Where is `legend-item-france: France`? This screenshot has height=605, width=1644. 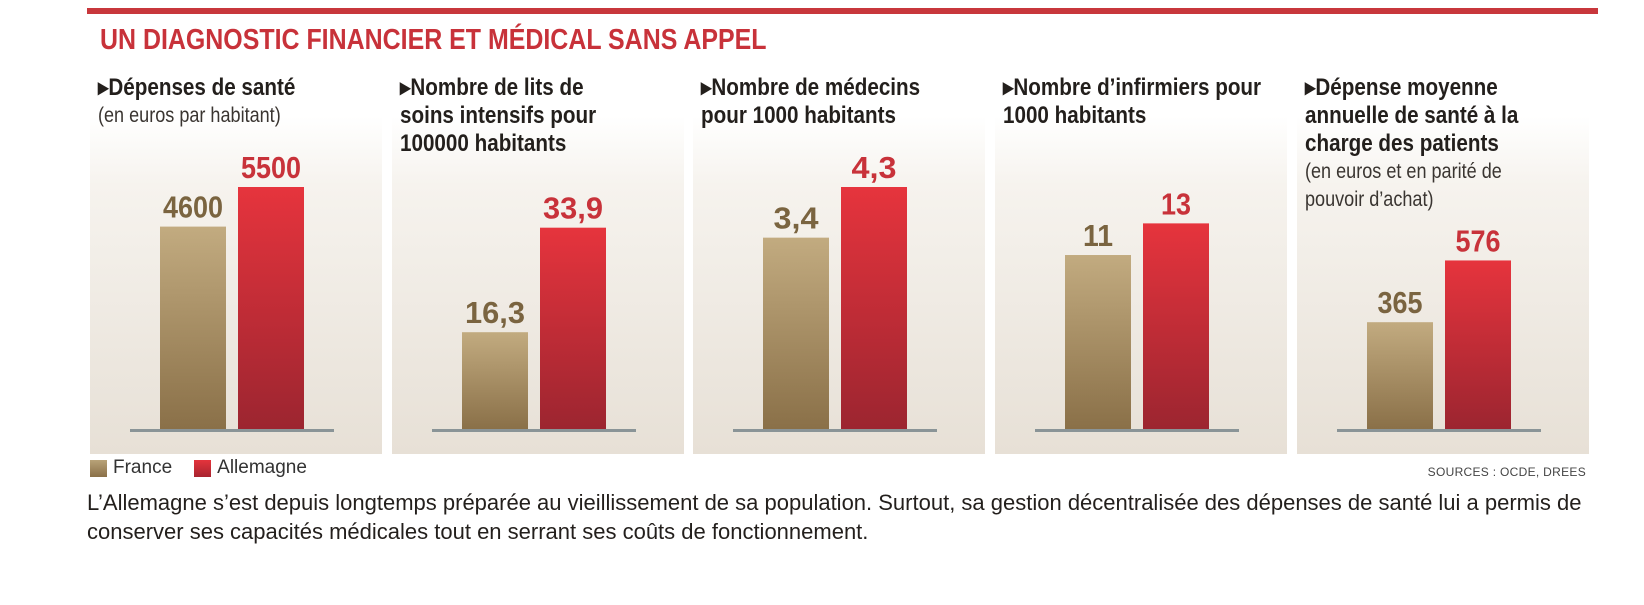
legend-item-france: France is located at coordinates (131, 468).